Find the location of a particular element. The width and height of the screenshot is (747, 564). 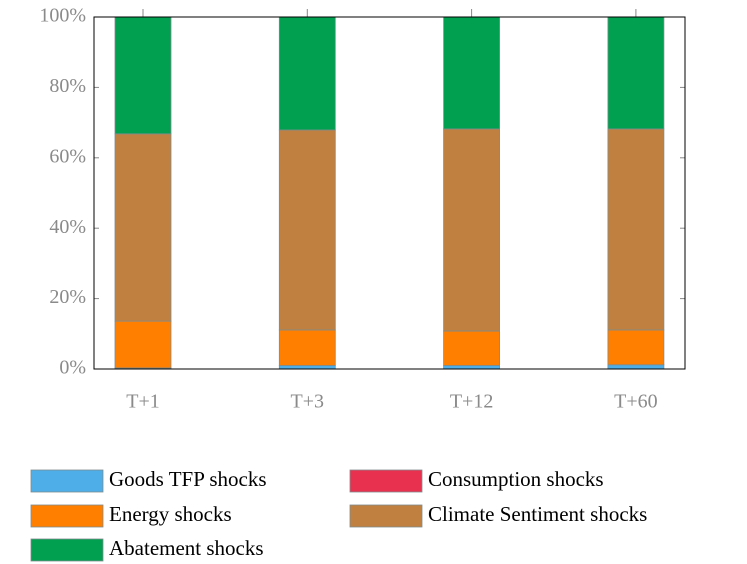

legend-label: Energy shocks is located at coordinates (170, 514).